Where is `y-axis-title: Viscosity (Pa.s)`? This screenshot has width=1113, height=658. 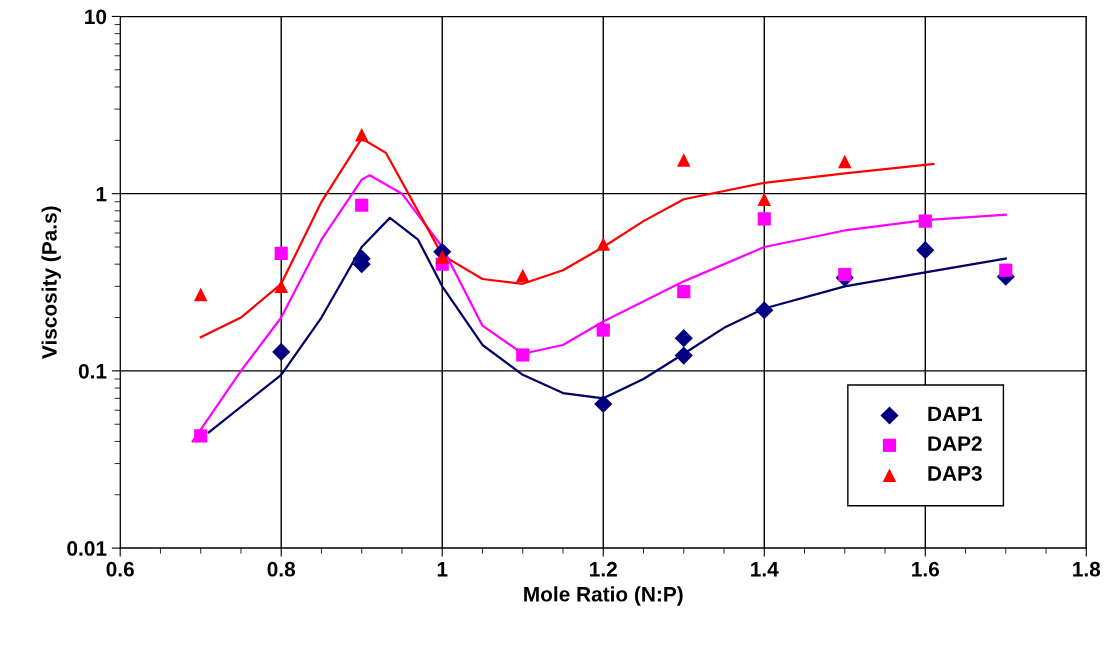
y-axis-title: Viscosity (Pa.s) is located at coordinates (51, 282).